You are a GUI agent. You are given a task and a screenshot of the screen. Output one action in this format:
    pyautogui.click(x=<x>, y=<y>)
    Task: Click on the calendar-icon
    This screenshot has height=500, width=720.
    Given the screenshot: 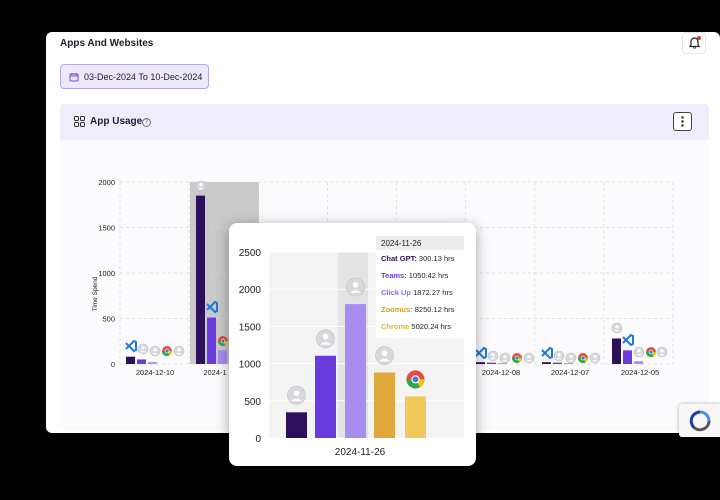 What is the action you would take?
    pyautogui.click(x=74, y=76)
    